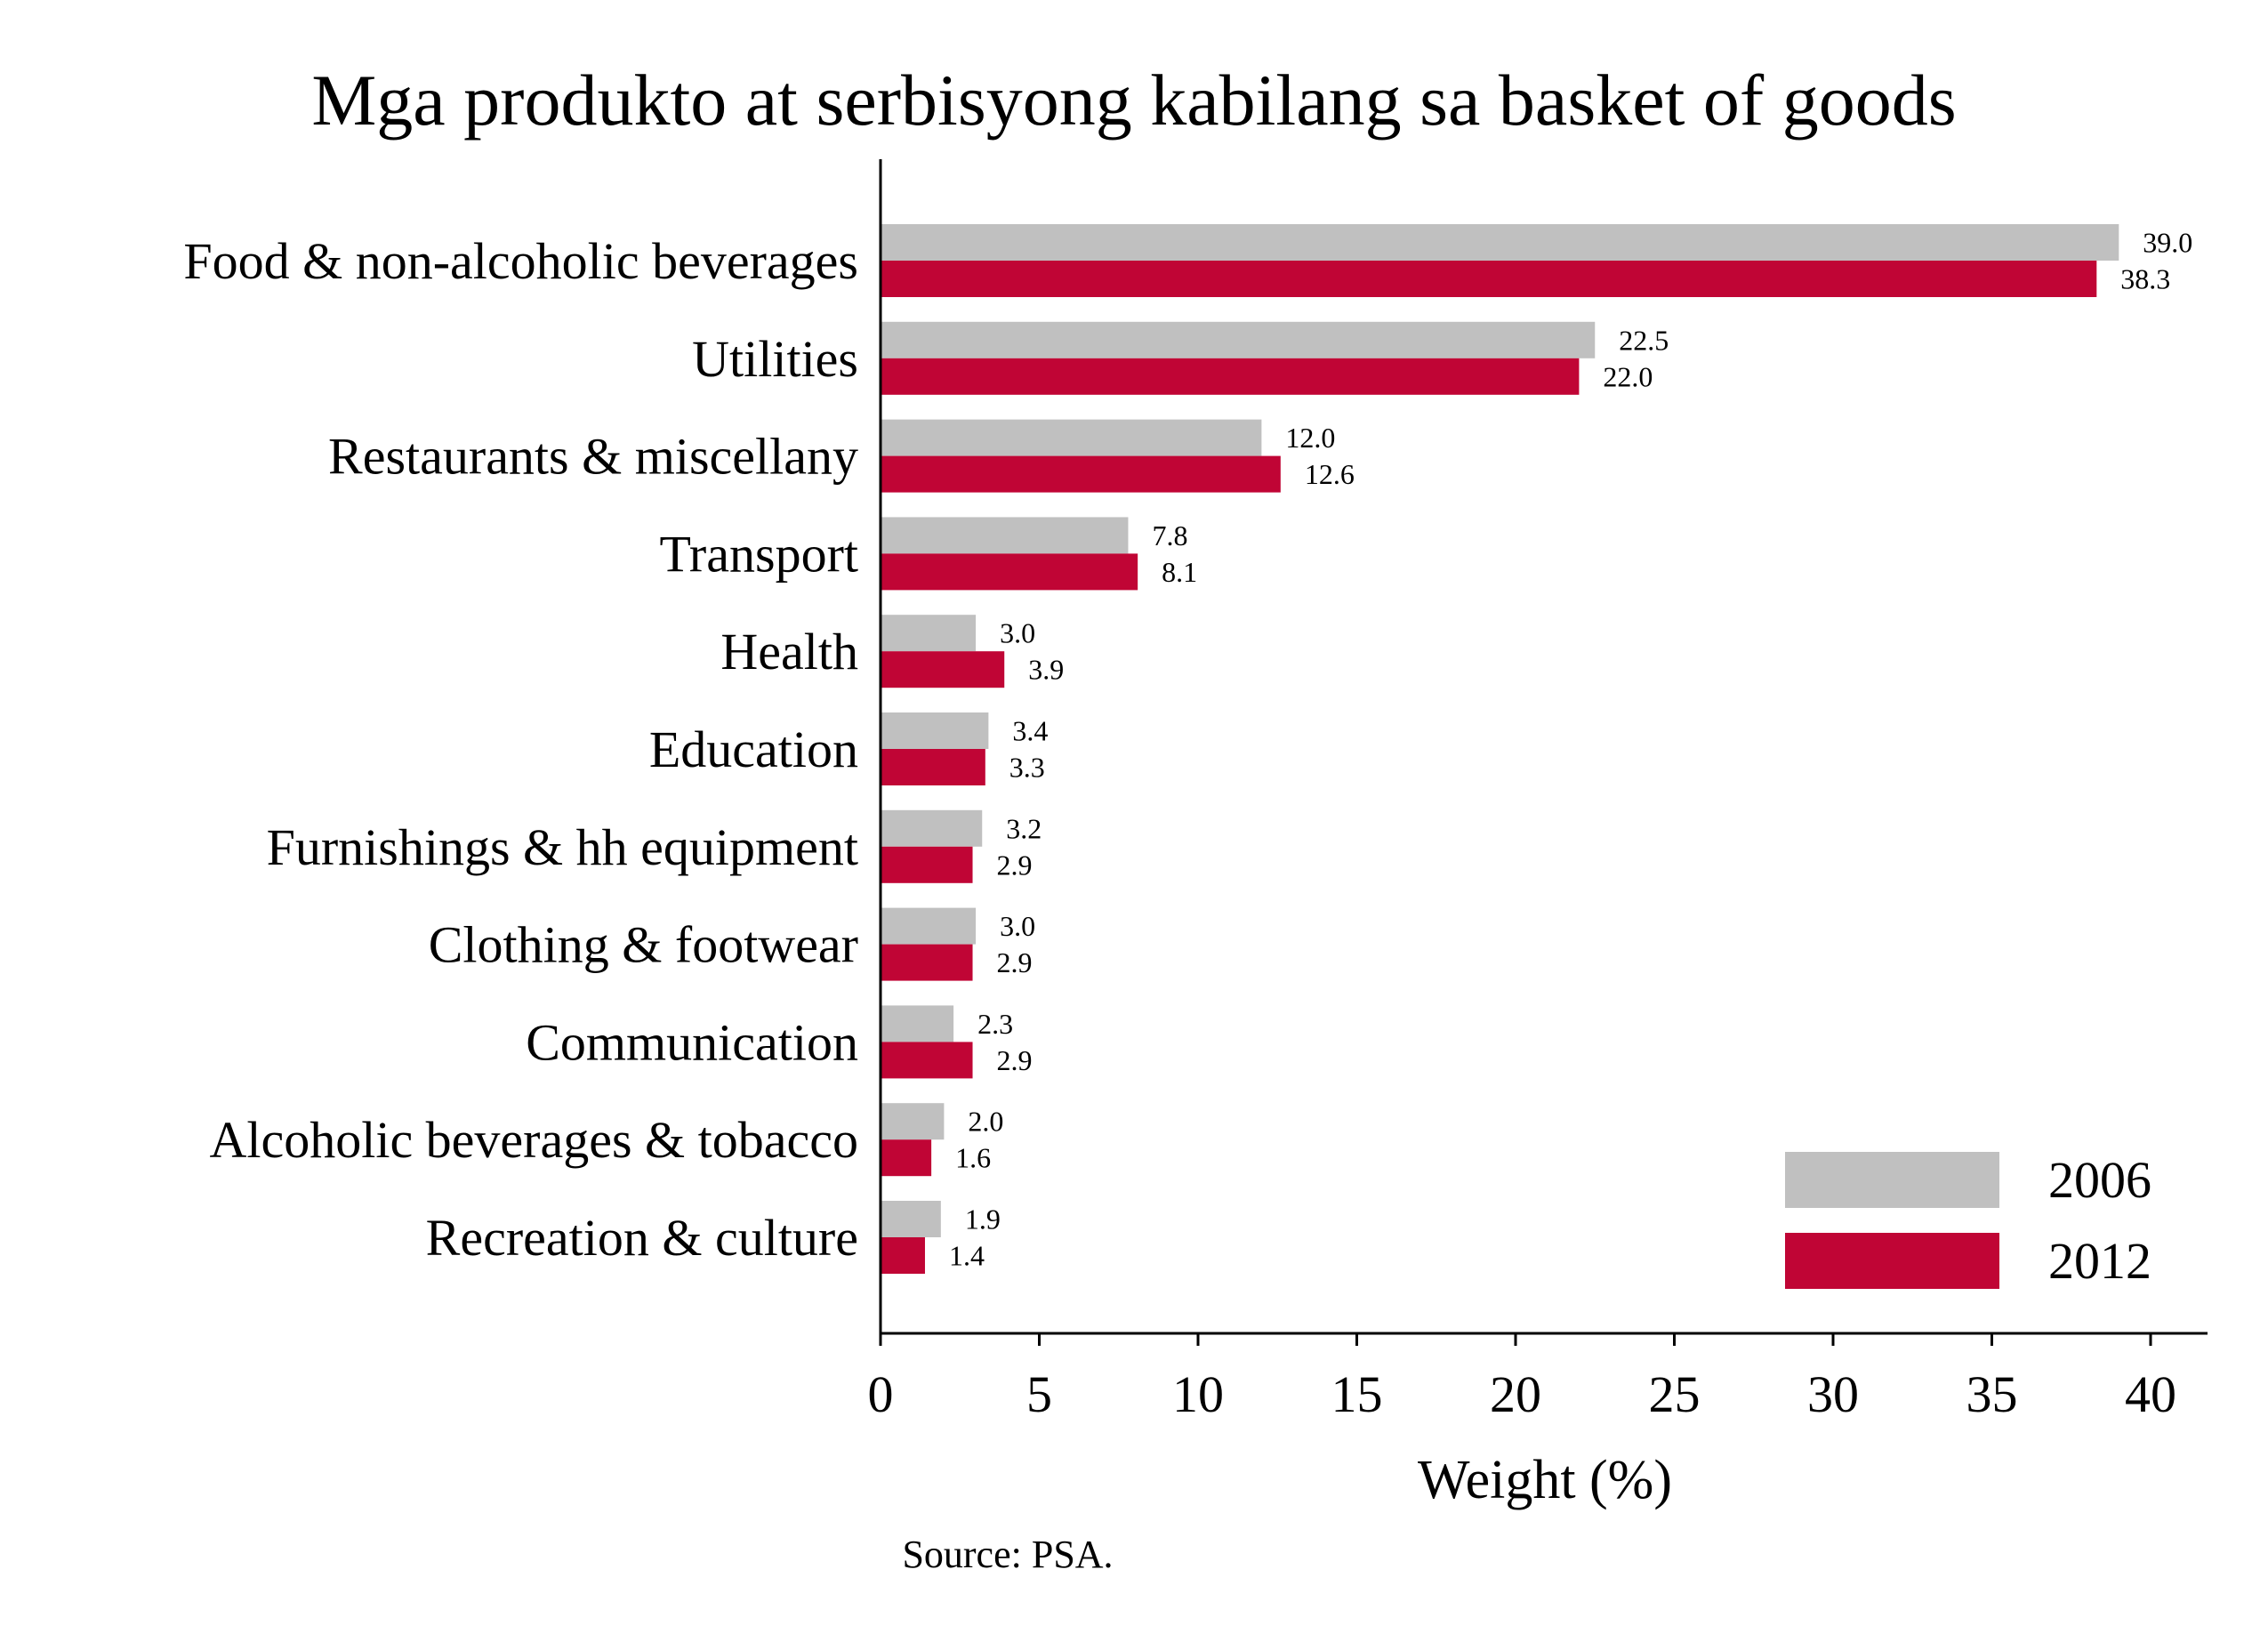 Image resolution: width=2268 pixels, height=1650 pixels. Describe the element at coordinates (1027, 768) in the screenshot. I see `value-label-2012: 3.3` at that location.